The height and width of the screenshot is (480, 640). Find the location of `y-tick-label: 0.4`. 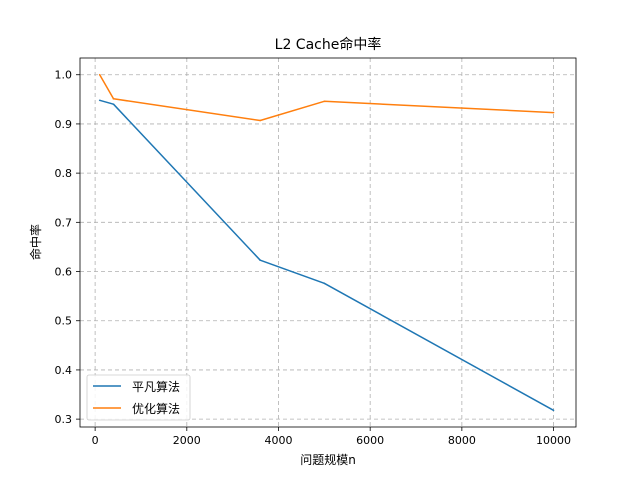

y-tick-label: 0.4 is located at coordinates (64, 370).